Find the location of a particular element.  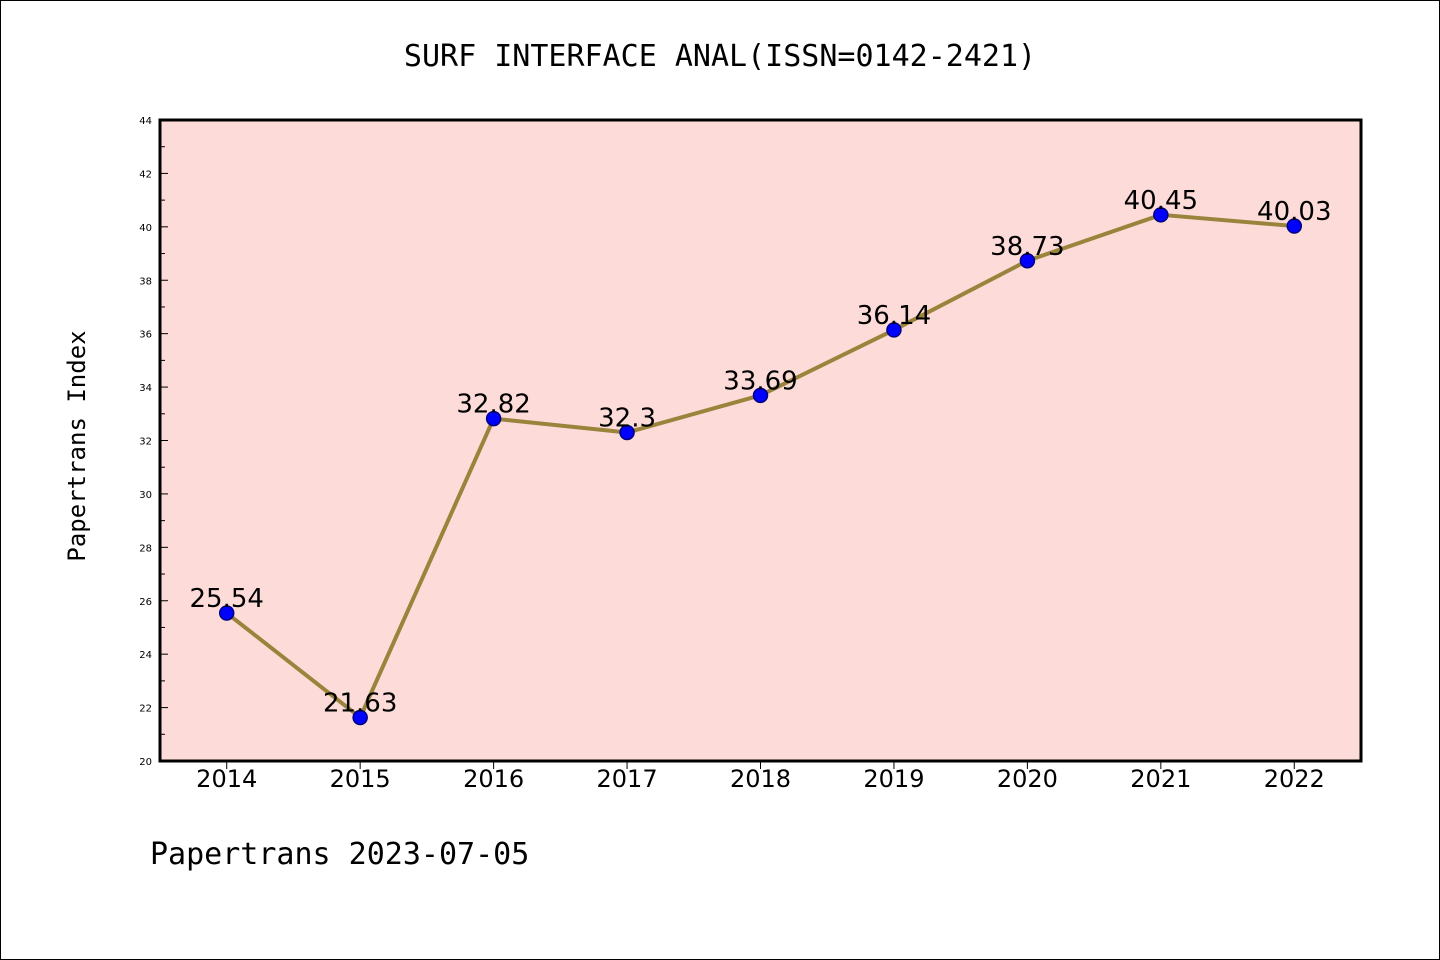

x-tick-label: 2020 is located at coordinates (1027, 779).